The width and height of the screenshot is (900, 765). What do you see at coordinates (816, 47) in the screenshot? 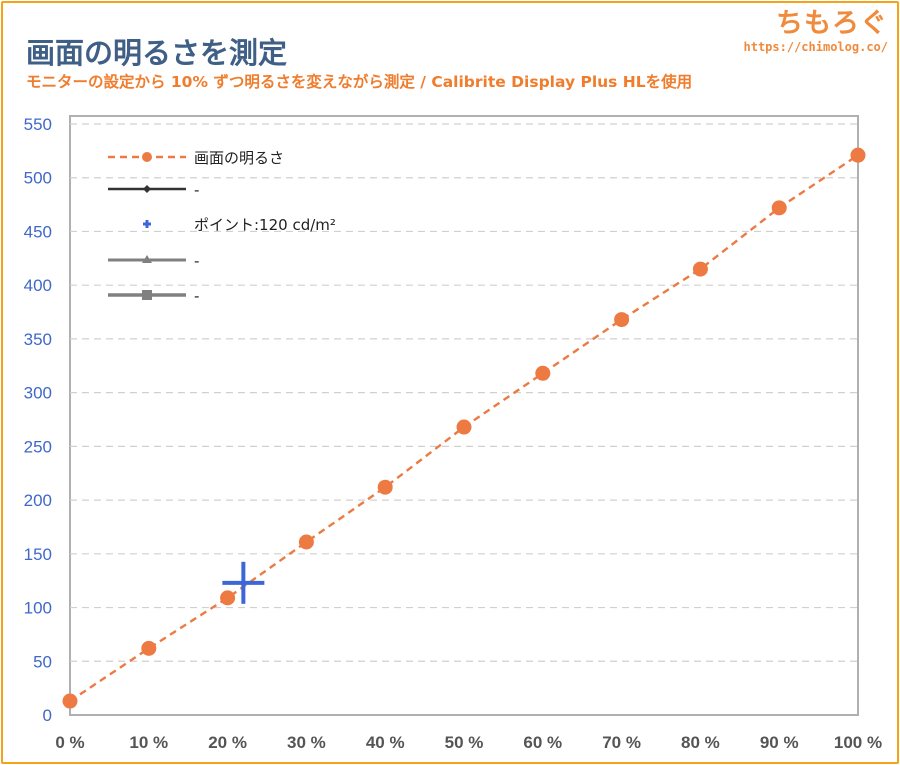
I see `brand-url: https://chimolog.co/` at bounding box center [816, 47].